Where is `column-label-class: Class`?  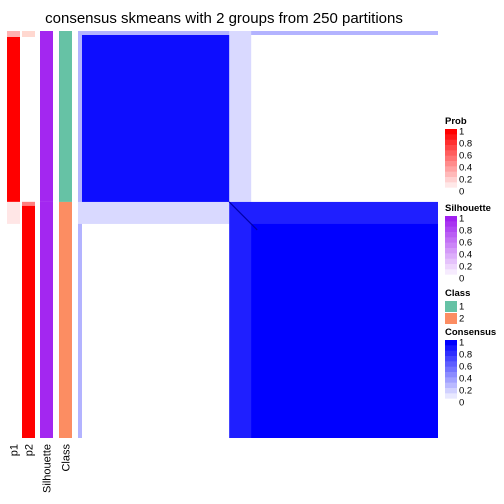
column-label-class: Class is located at coordinates (67, 458).